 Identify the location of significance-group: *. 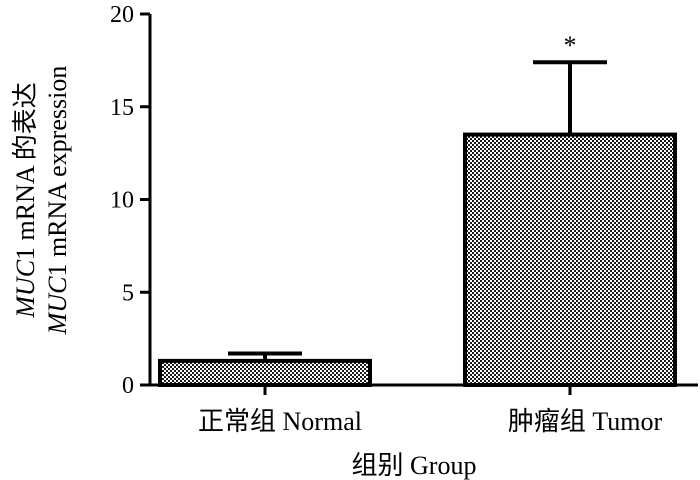
(570, 45).